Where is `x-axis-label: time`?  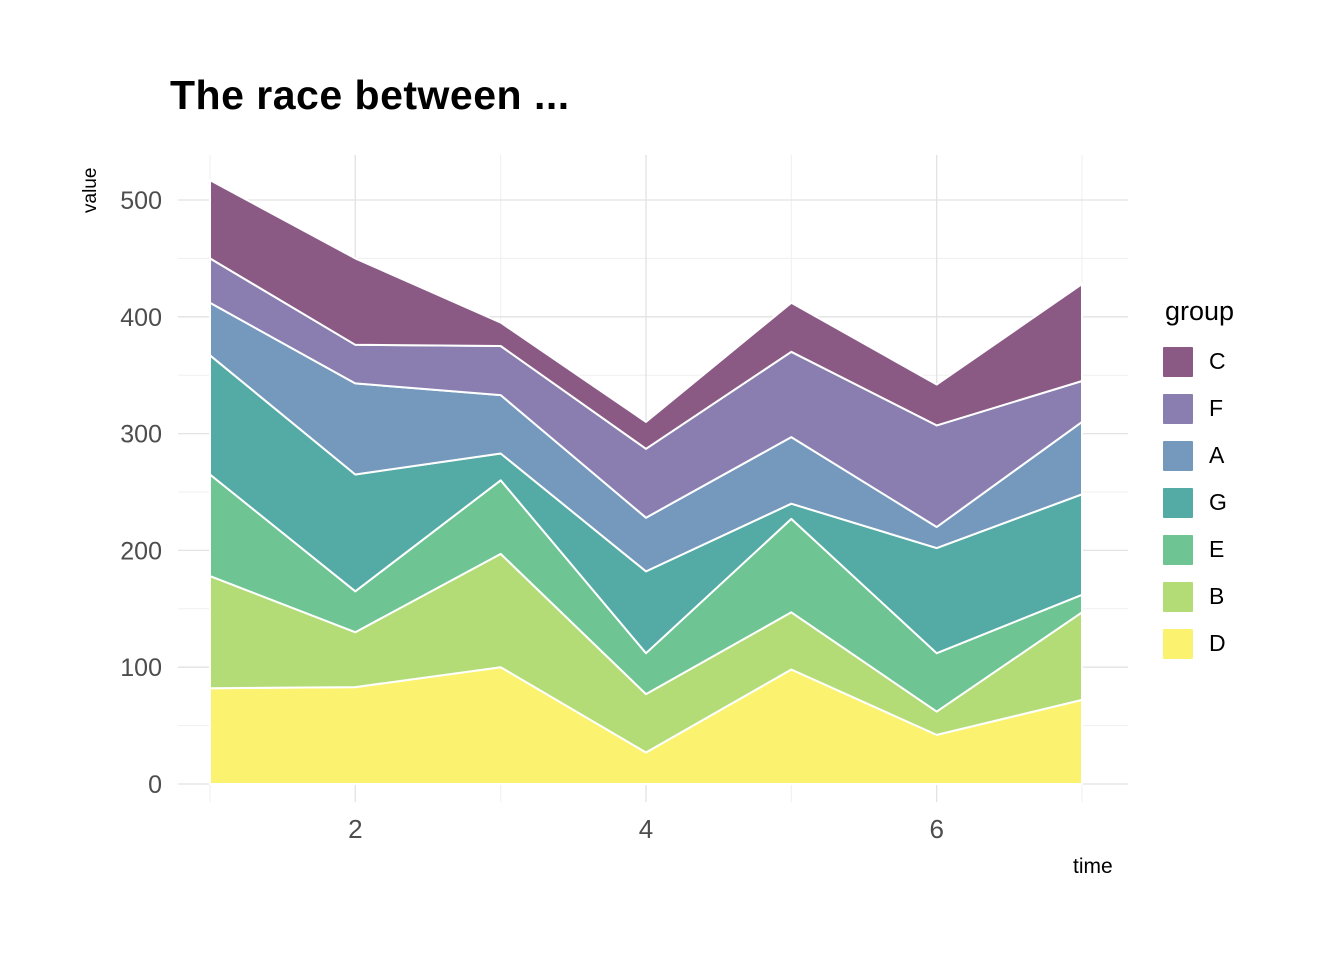 x-axis-label: time is located at coordinates (1093, 866).